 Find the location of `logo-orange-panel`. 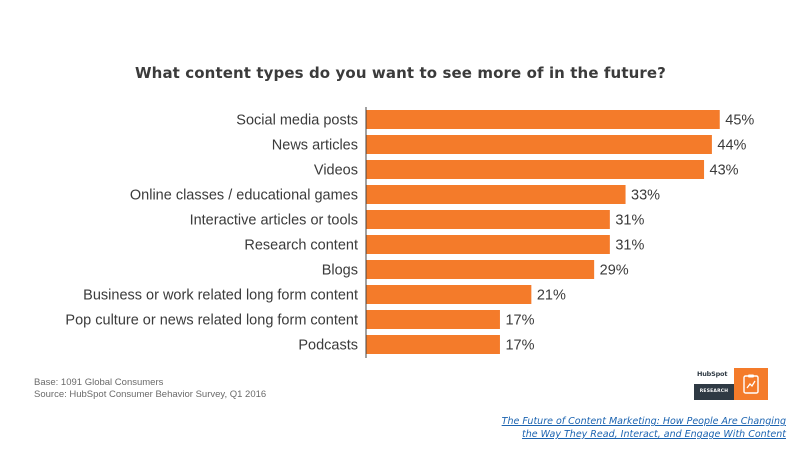

logo-orange-panel is located at coordinates (751, 384).